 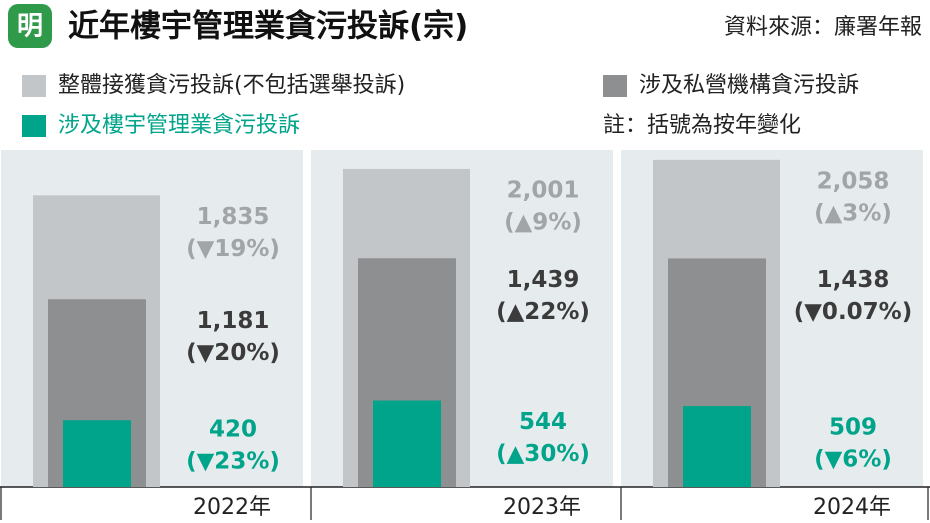 I want to click on note: 註：括號為按年變化, so click(x=702, y=125).